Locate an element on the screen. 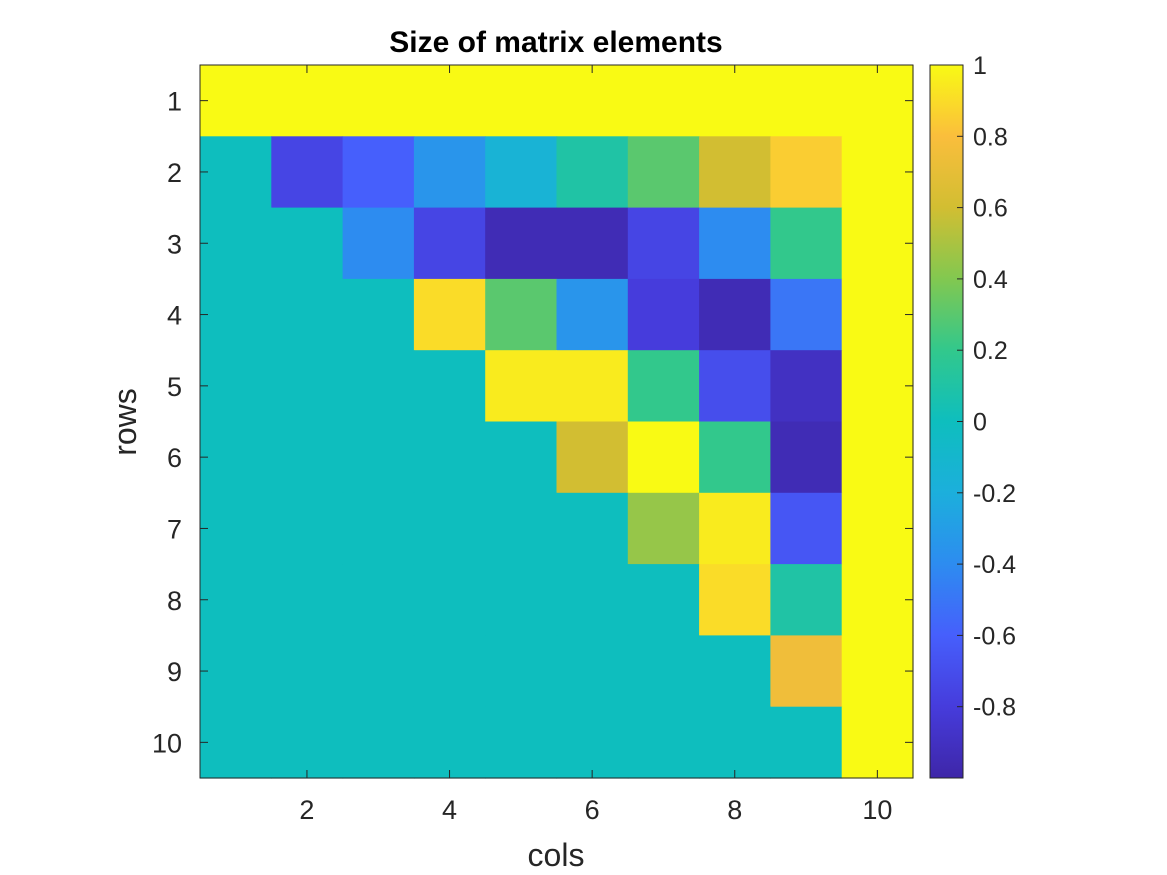  y-tick-label: 2 is located at coordinates (174, 173).